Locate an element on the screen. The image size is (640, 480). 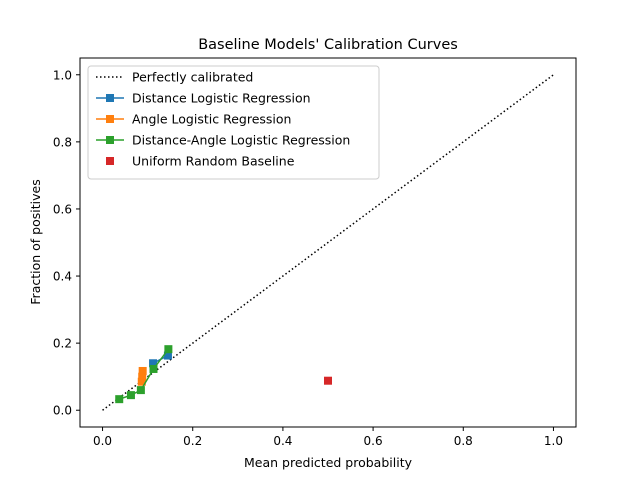
x-tick-label: 1.0 is located at coordinates (553, 441).